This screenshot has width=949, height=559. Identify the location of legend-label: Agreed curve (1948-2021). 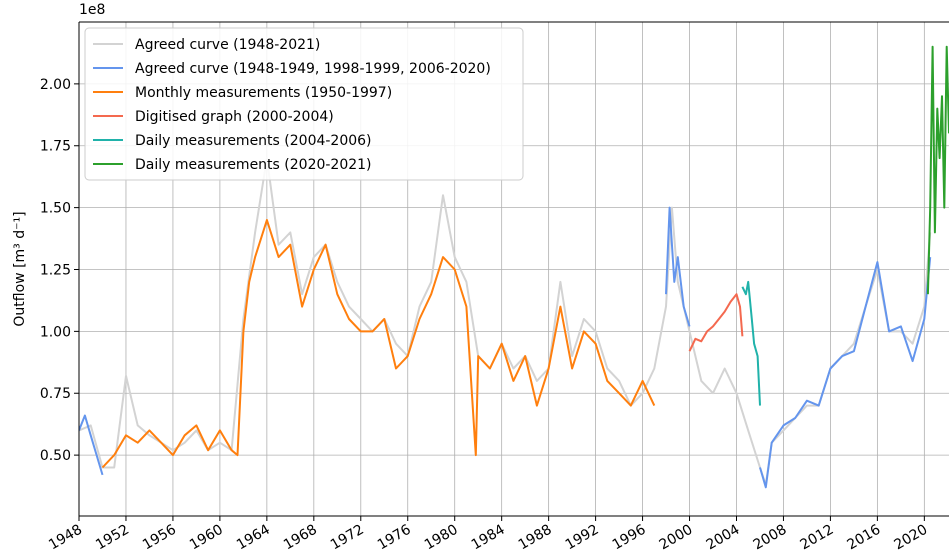
(227, 45).